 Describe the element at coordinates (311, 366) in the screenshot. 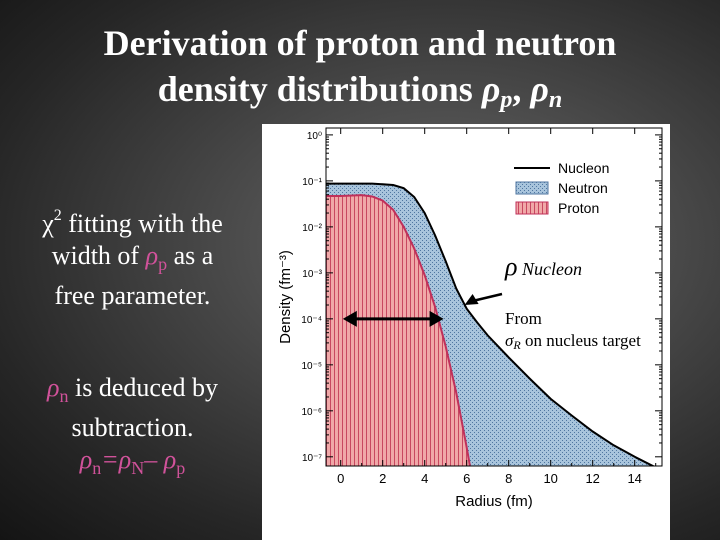

I see `y-tick-label: 10⁻⁵` at that location.